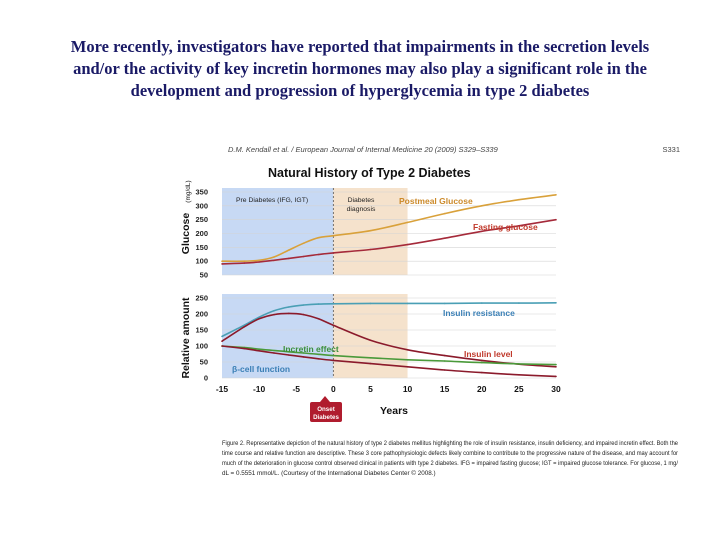  I want to click on page-number: S331, so click(671, 149).